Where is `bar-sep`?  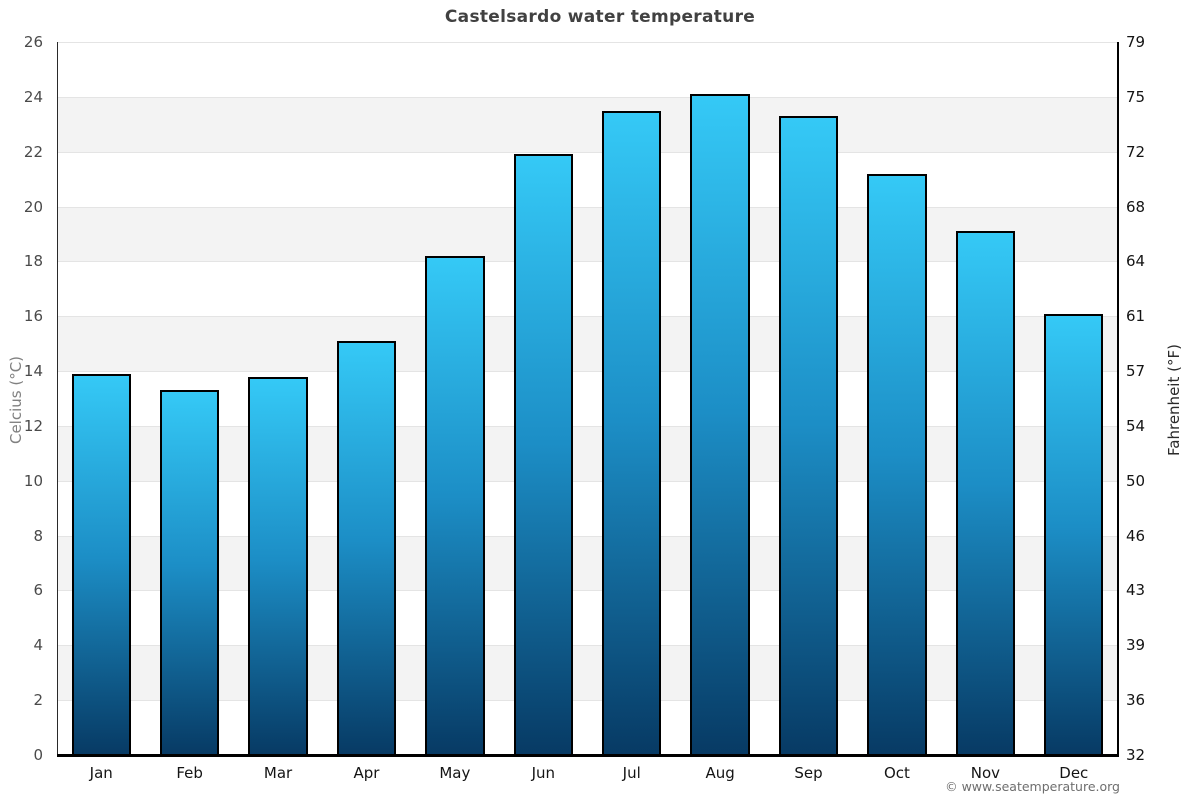
bar-sep is located at coordinates (808, 435).